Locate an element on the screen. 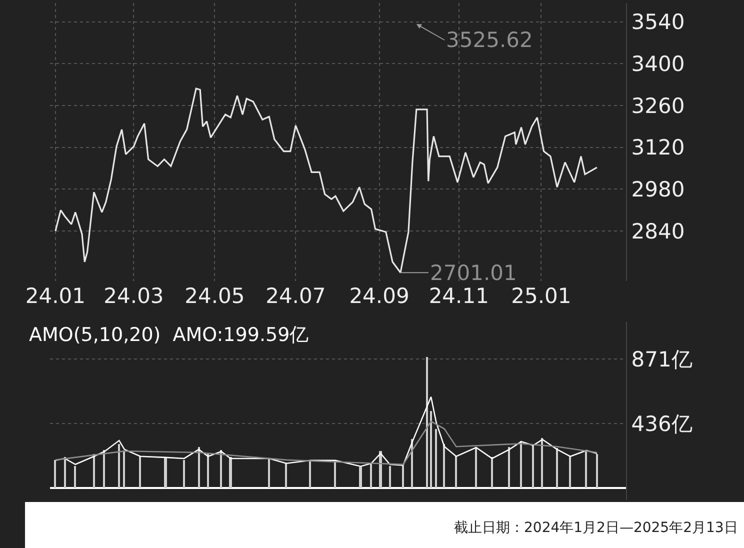 The image size is (744, 548). x-tick-label: 24.03 is located at coordinates (134, 296).